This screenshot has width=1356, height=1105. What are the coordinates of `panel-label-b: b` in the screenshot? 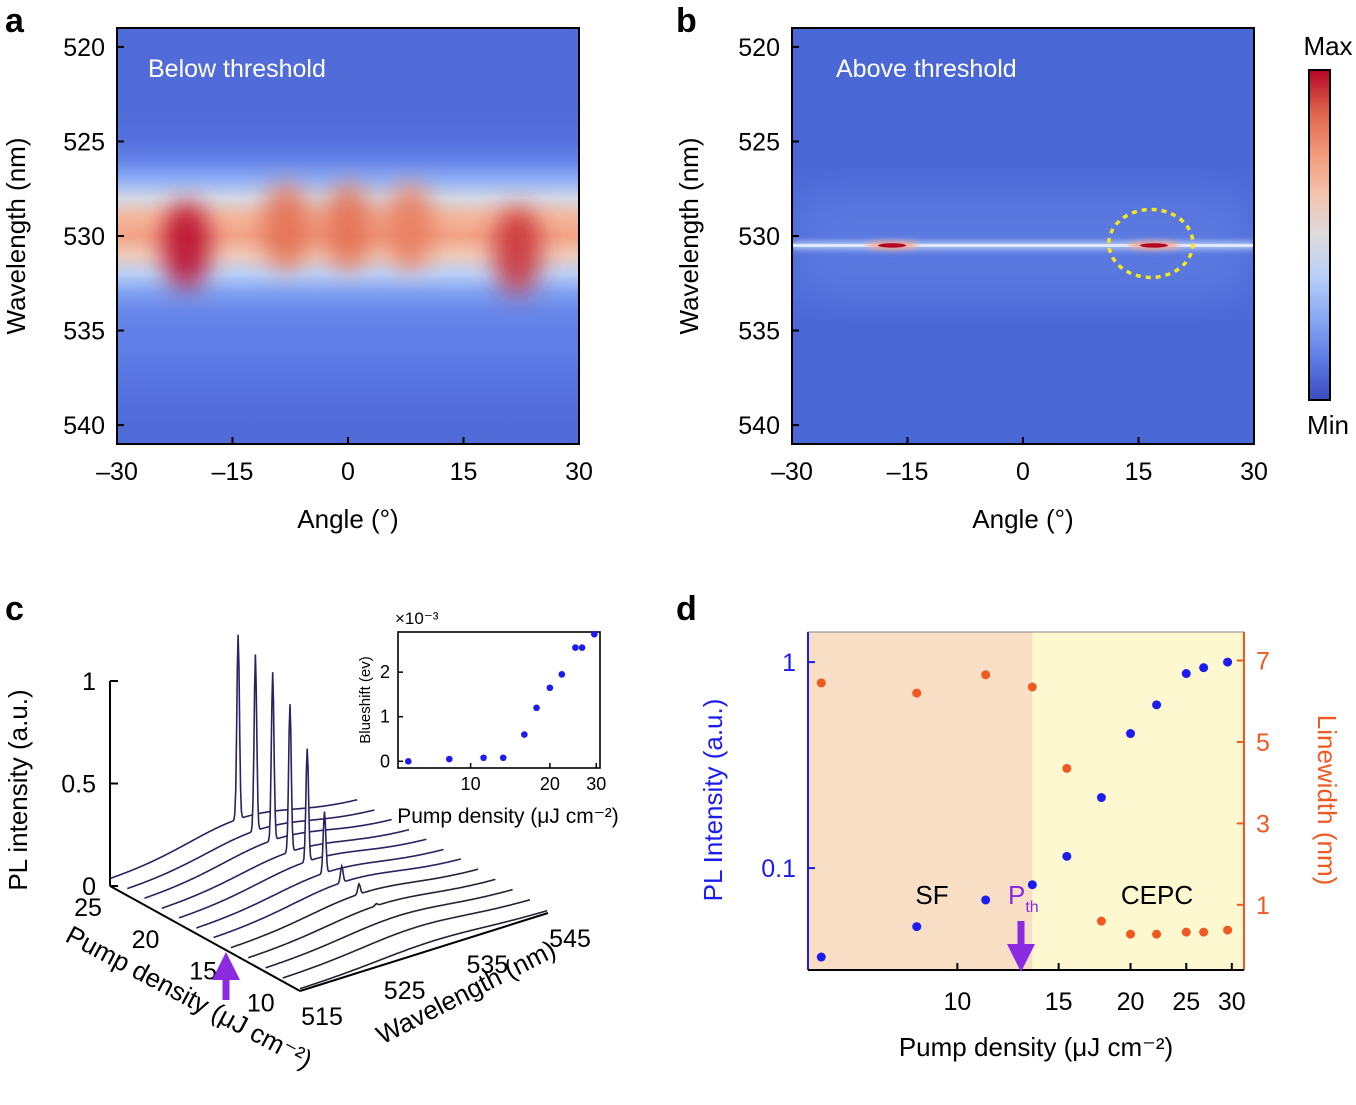 It's located at (686, 21).